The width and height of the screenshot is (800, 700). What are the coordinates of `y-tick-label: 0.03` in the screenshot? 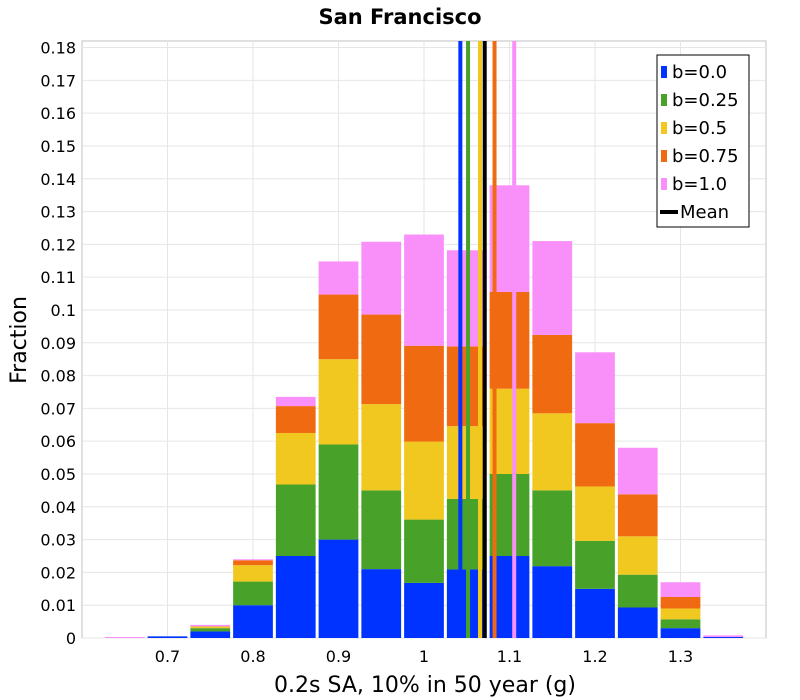 It's located at (58, 540).